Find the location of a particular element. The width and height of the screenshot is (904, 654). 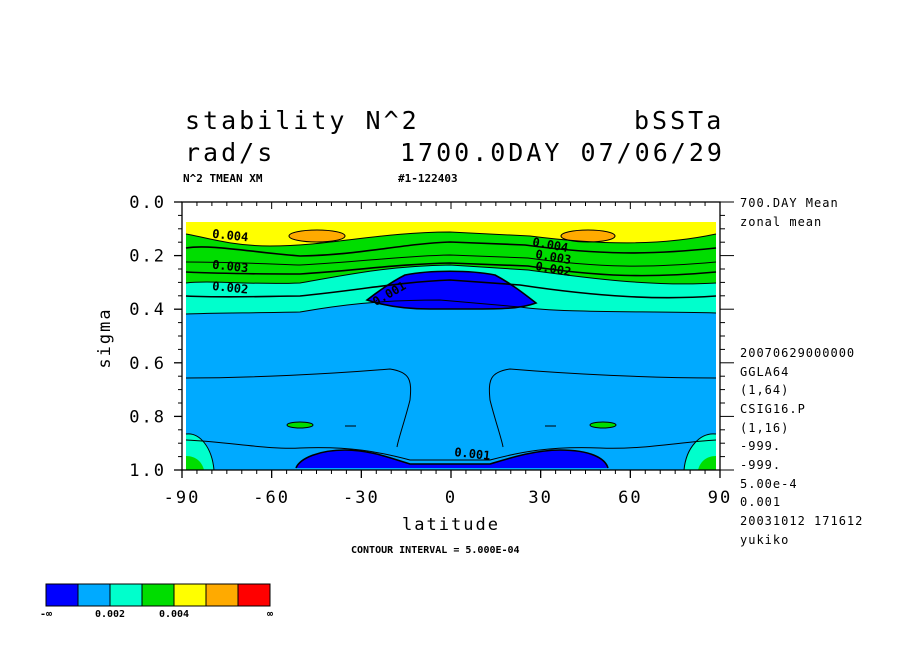

contour-interval-label: CONTOUR INTERVAL = 5.000E-04 is located at coordinates (435, 550).